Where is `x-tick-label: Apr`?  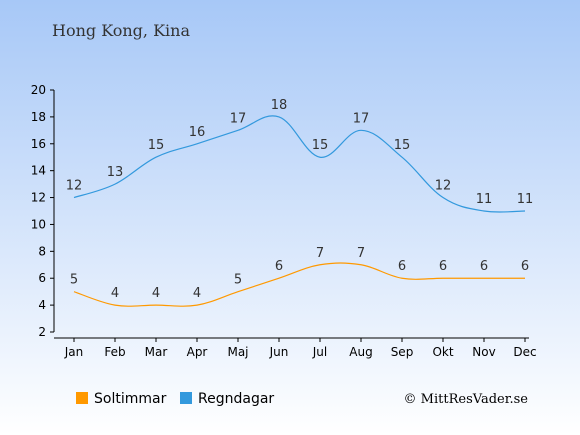 x-tick-label: Apr is located at coordinates (197, 352).